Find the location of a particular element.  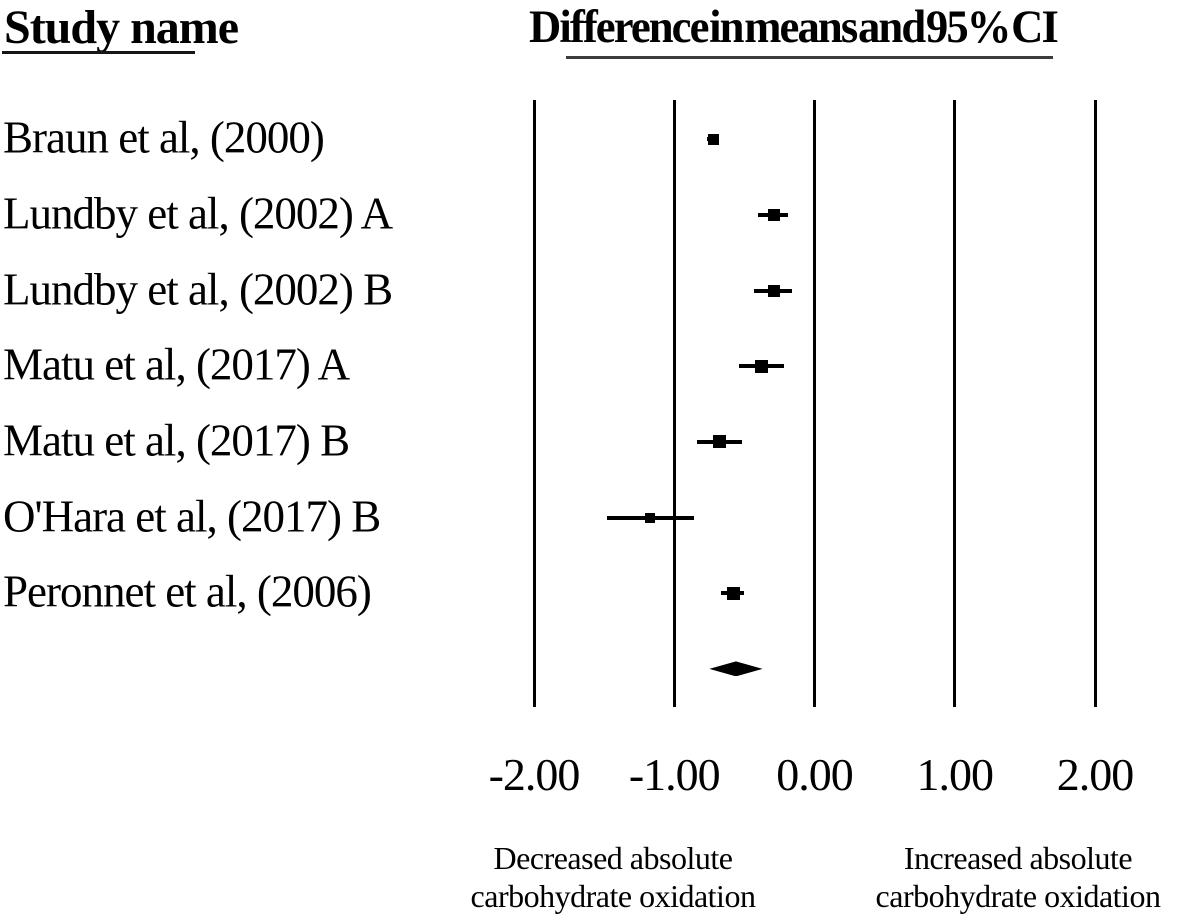

study-label: O'Hara et al, (2017) B is located at coordinates (192, 515).